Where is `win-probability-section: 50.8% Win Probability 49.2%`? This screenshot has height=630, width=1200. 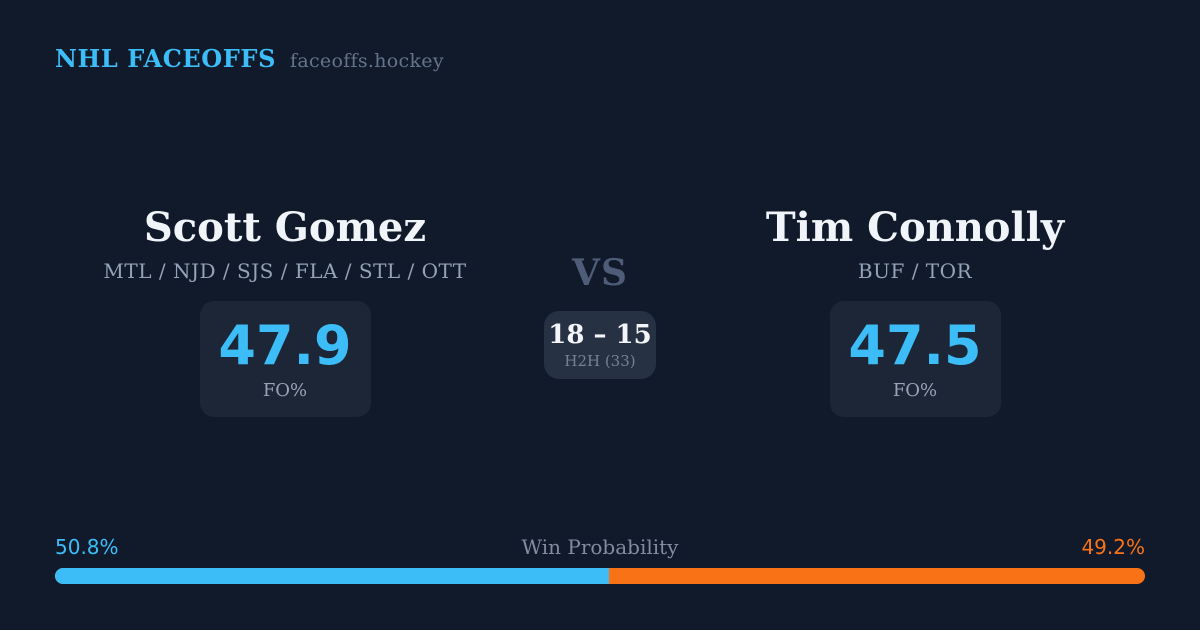
win-probability-section: 50.8% Win Probability 49.2% is located at coordinates (600, 560).